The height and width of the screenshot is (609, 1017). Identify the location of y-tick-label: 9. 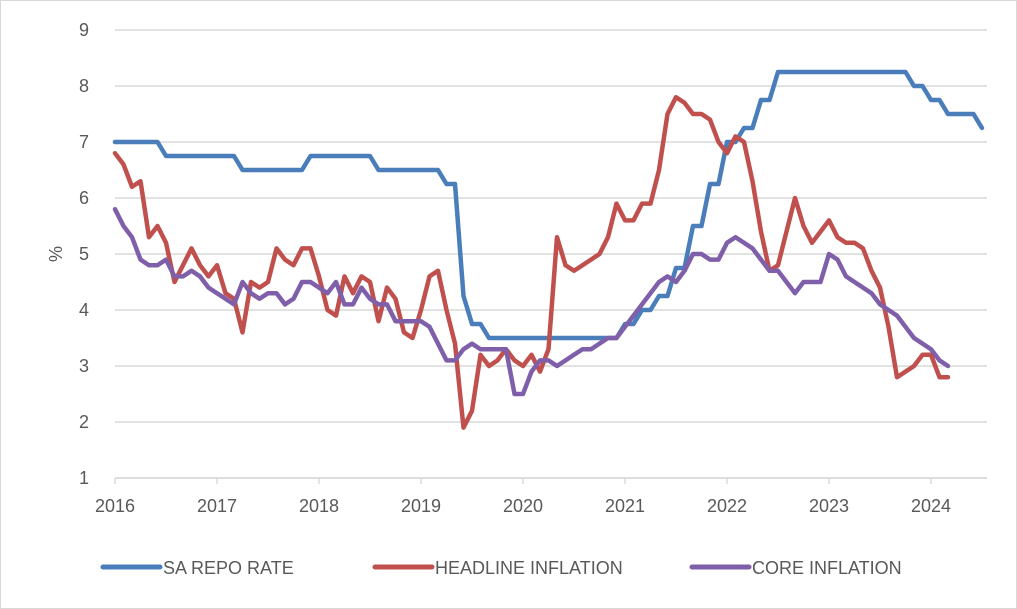
(84, 30).